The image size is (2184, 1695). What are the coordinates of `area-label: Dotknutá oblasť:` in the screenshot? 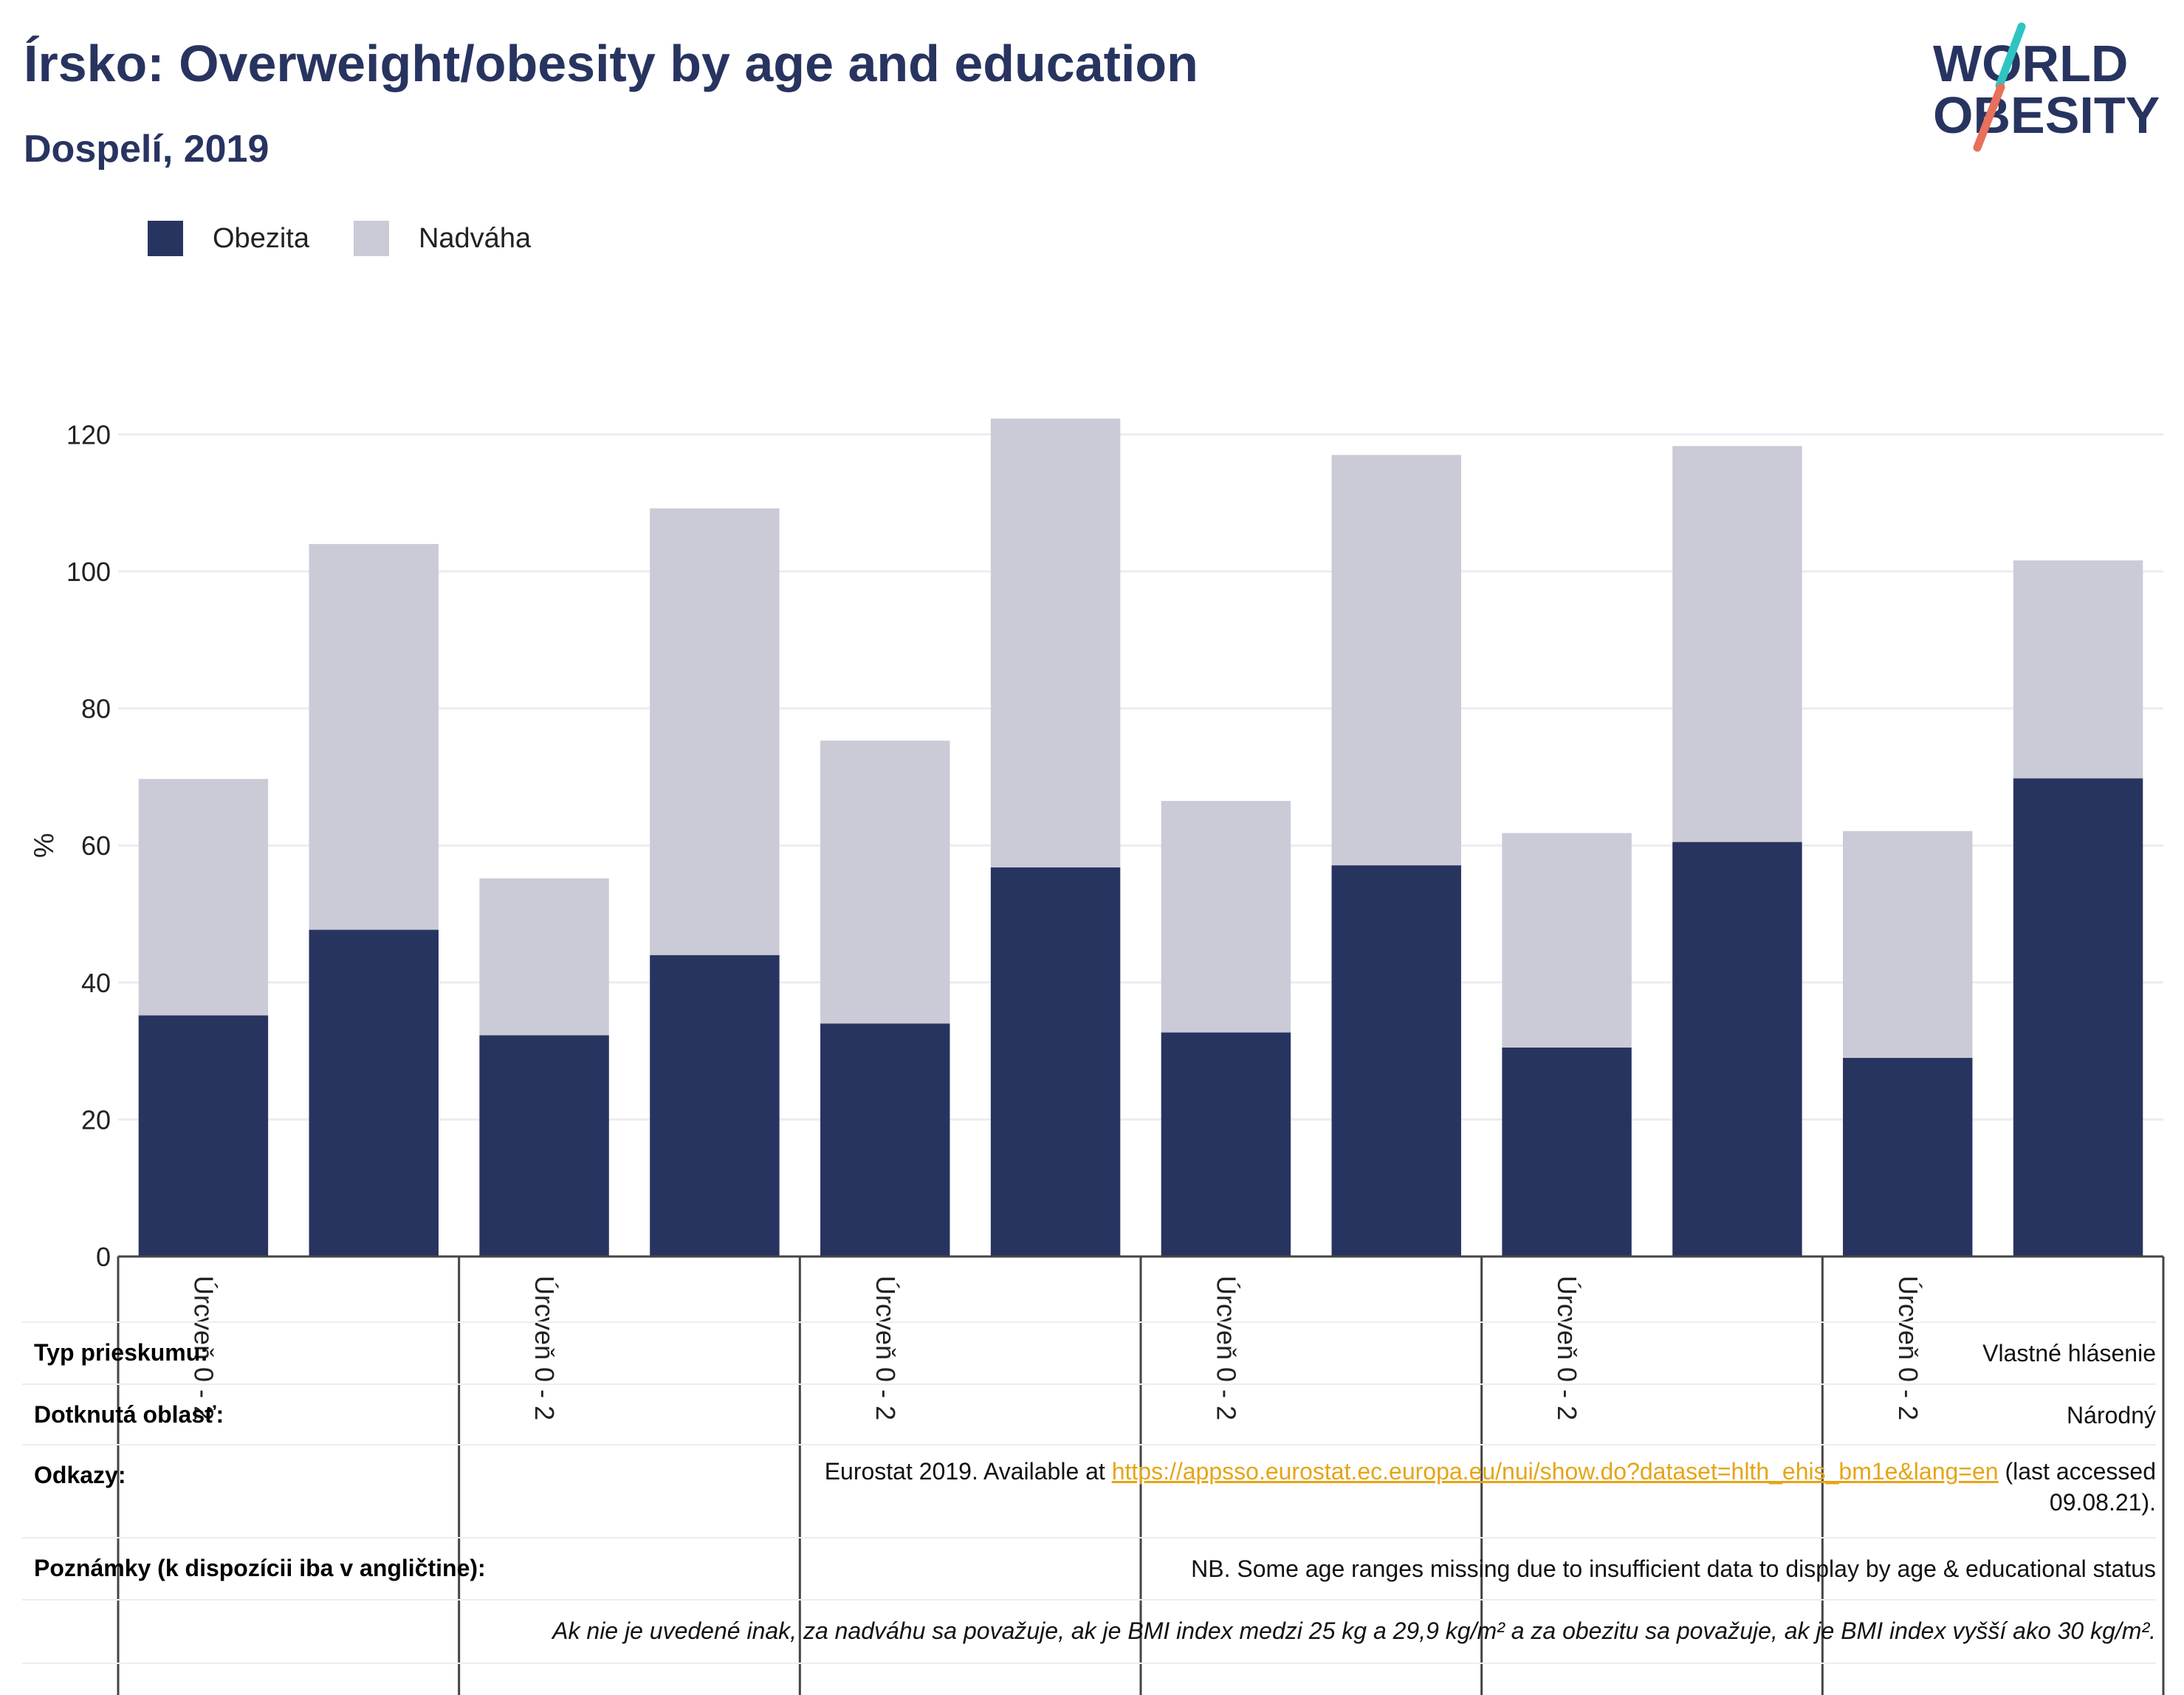 It's located at (129, 1414).